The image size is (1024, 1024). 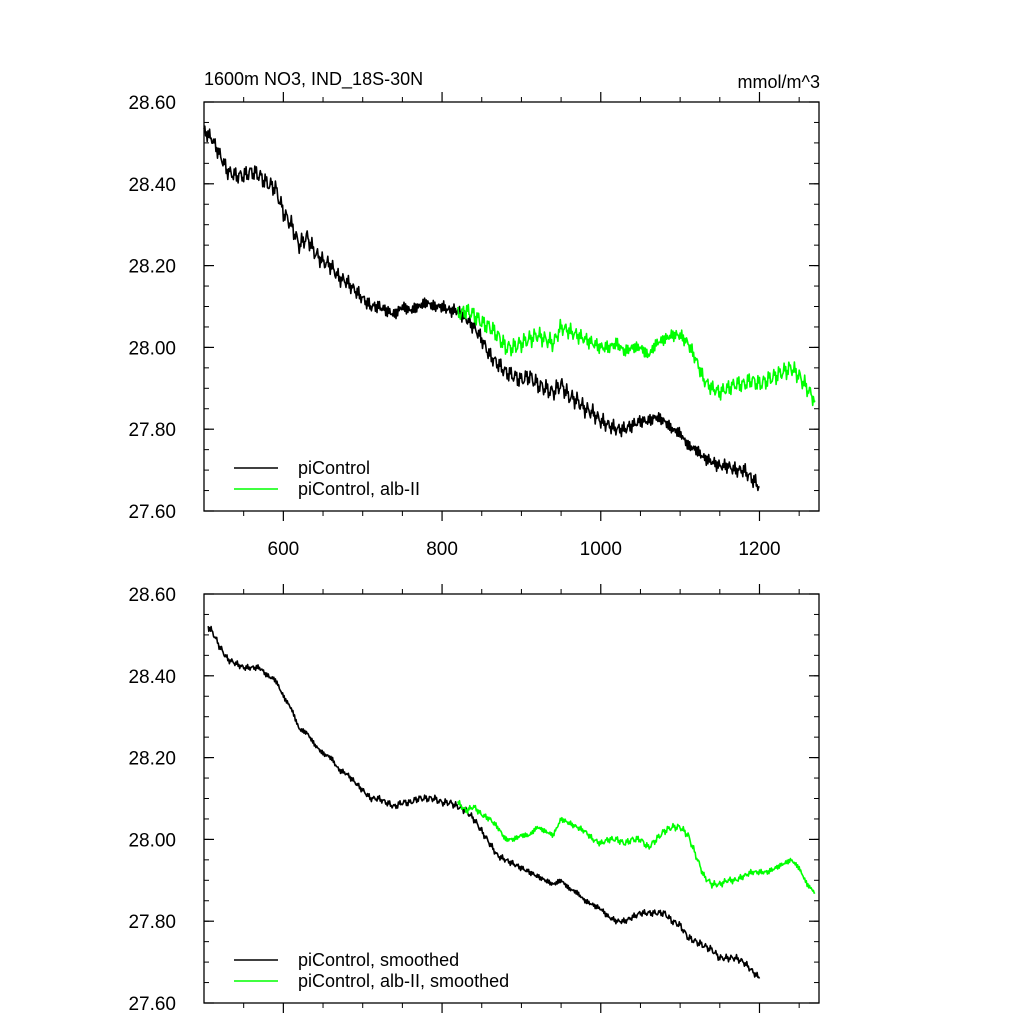 What do you see at coordinates (759, 549) in the screenshot?
I see `x-tick-label: 1200` at bounding box center [759, 549].